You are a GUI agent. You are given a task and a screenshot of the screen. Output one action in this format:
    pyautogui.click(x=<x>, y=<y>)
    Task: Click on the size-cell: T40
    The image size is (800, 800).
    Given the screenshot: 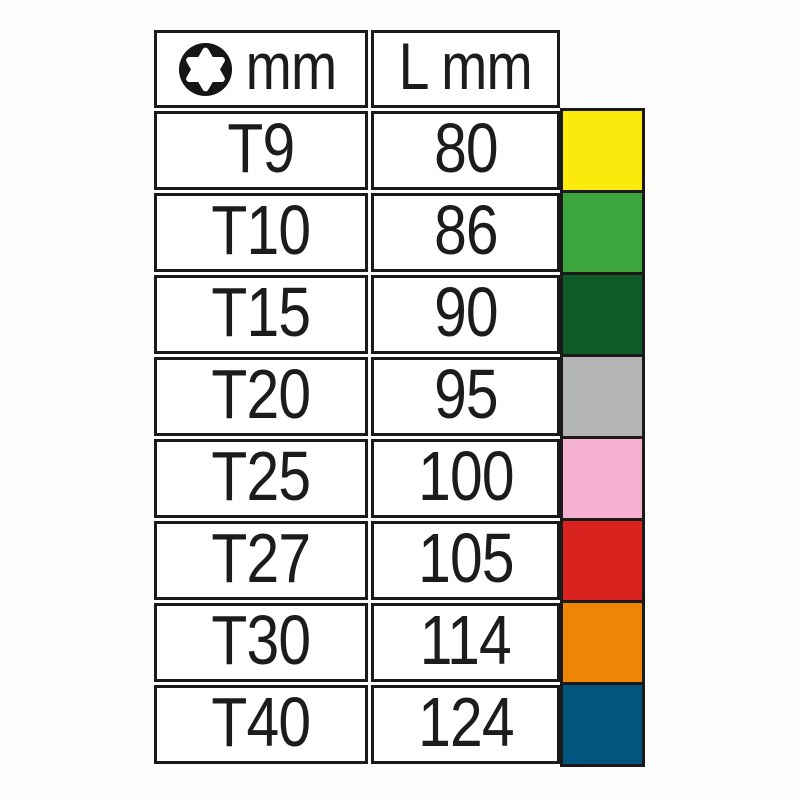 What is the action you would take?
    pyautogui.click(x=261, y=724)
    